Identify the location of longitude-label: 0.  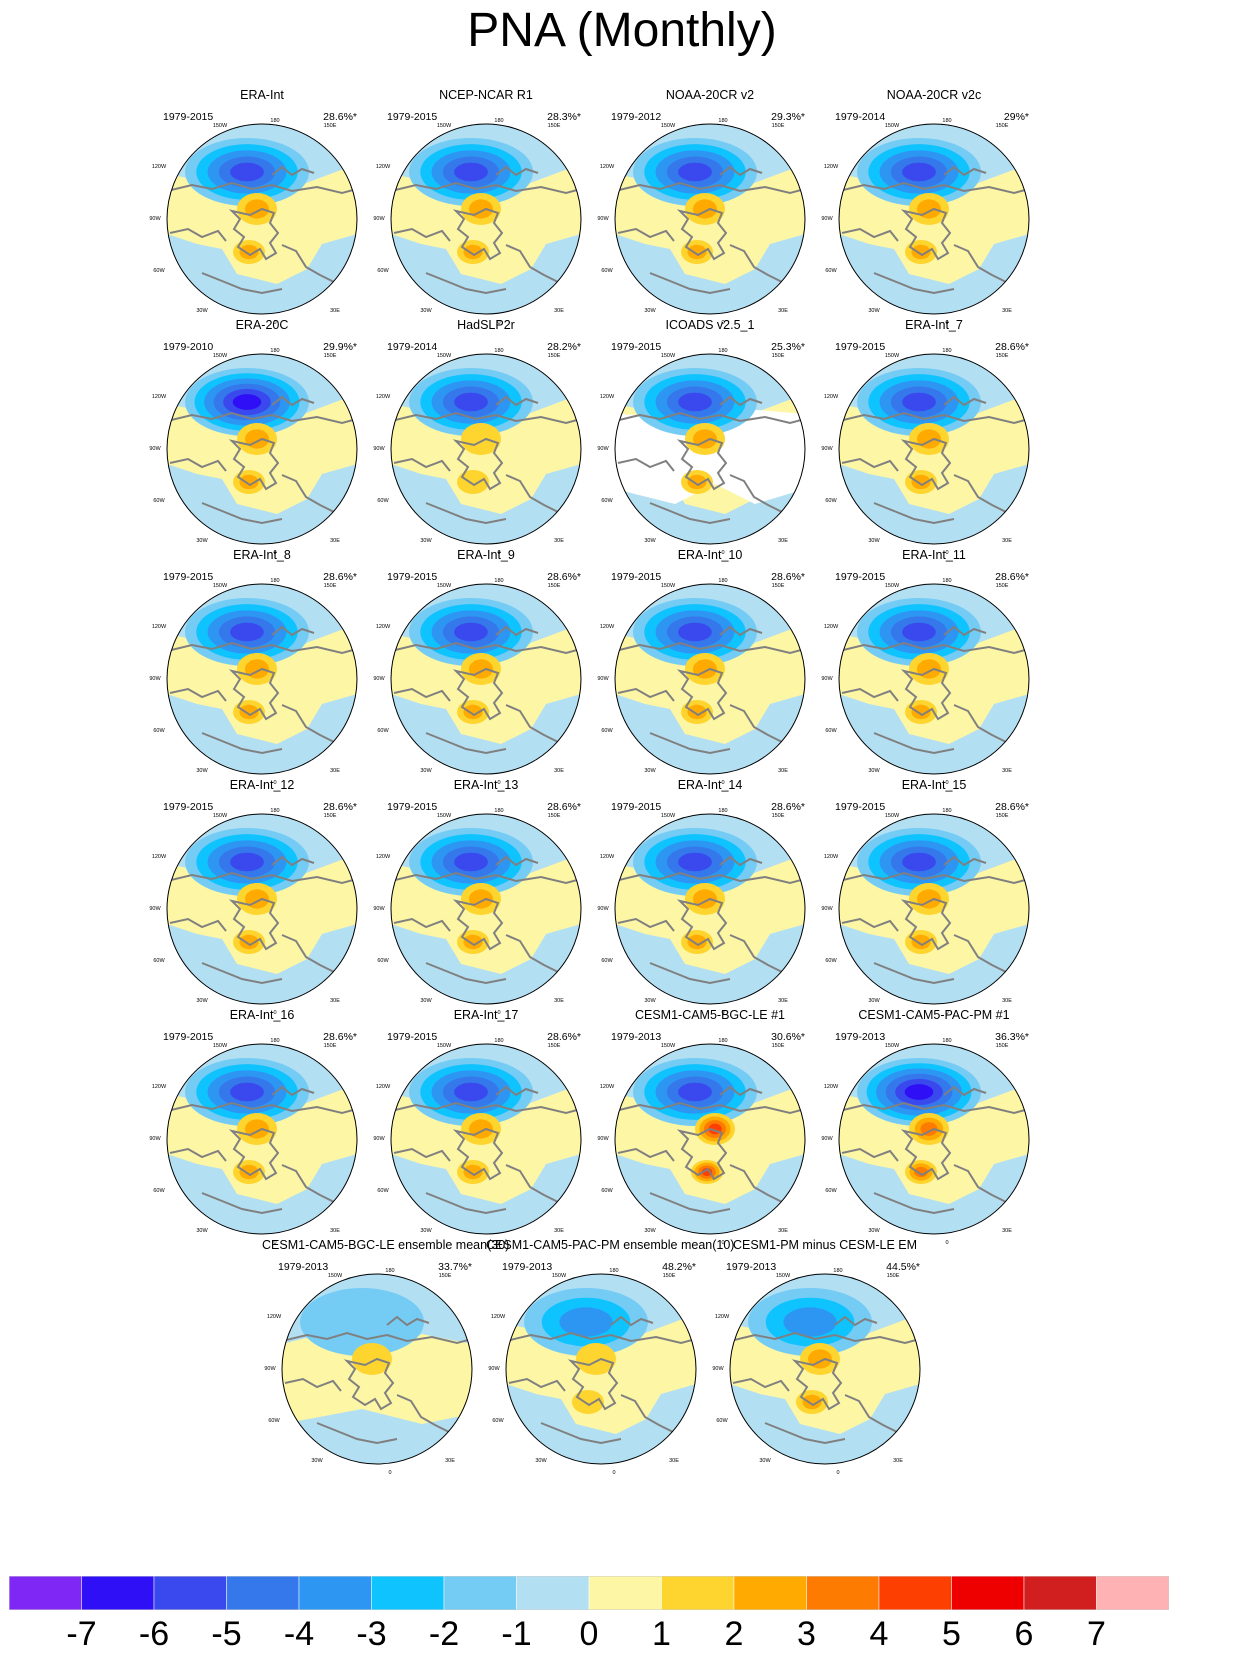
(613, 1472).